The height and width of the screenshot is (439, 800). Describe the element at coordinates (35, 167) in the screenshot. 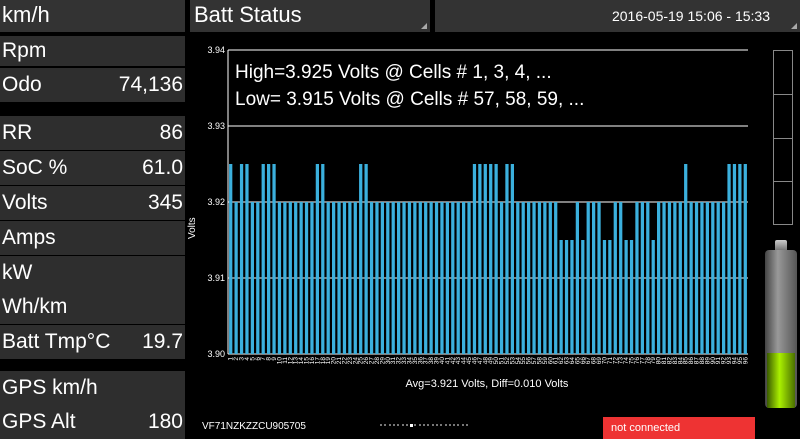

I see `metric-label: SoC %` at that location.